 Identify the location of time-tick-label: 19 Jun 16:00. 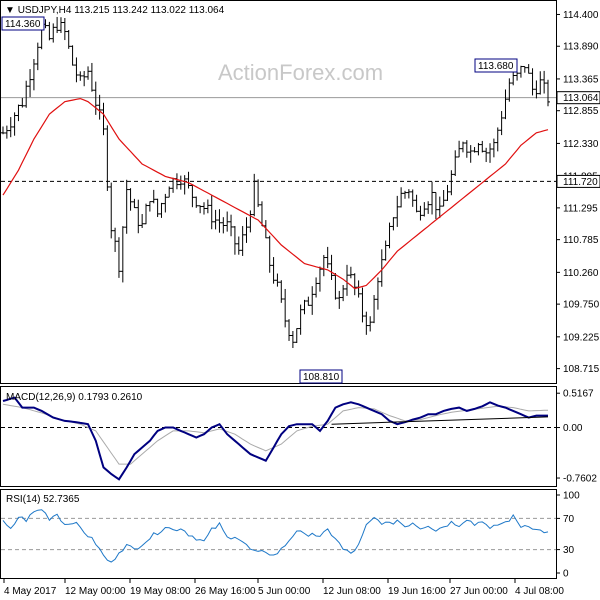
(417, 591).